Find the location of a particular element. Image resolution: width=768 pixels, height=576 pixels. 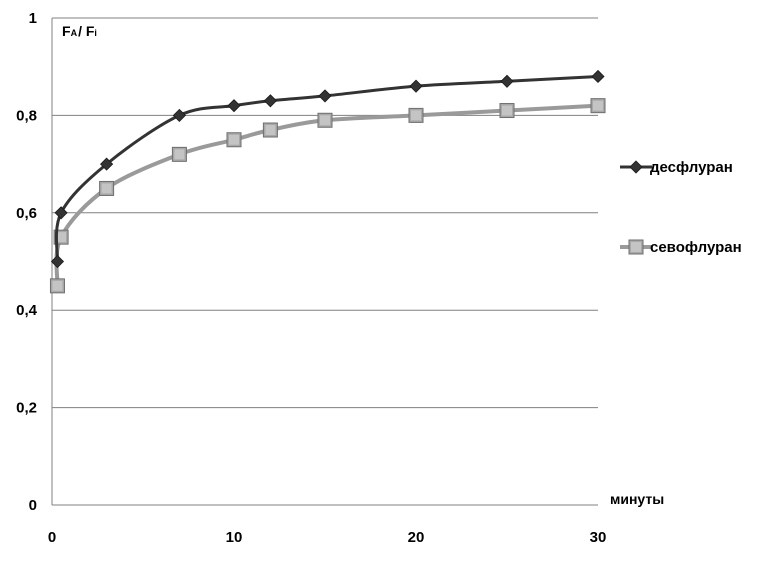

y-tick-label: 1 is located at coordinates (33, 18).